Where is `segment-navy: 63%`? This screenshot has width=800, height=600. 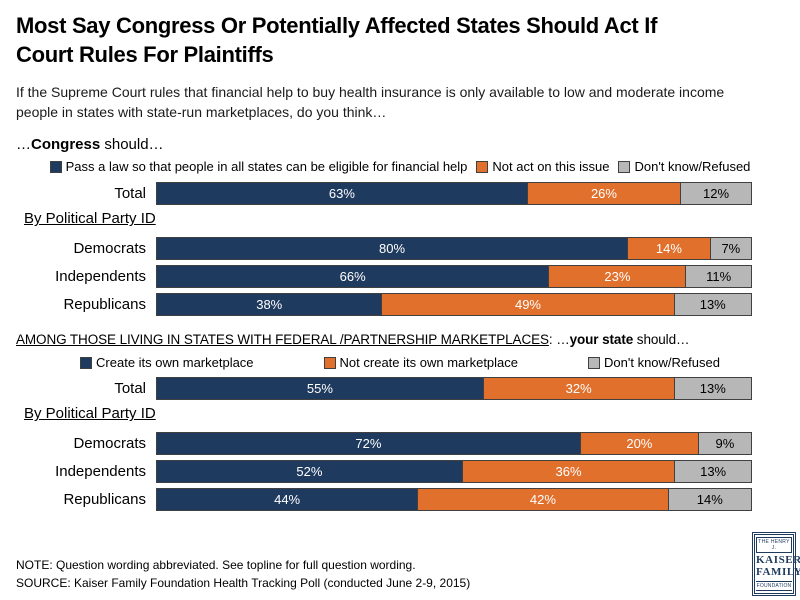
segment-navy: 63% is located at coordinates (342, 194).